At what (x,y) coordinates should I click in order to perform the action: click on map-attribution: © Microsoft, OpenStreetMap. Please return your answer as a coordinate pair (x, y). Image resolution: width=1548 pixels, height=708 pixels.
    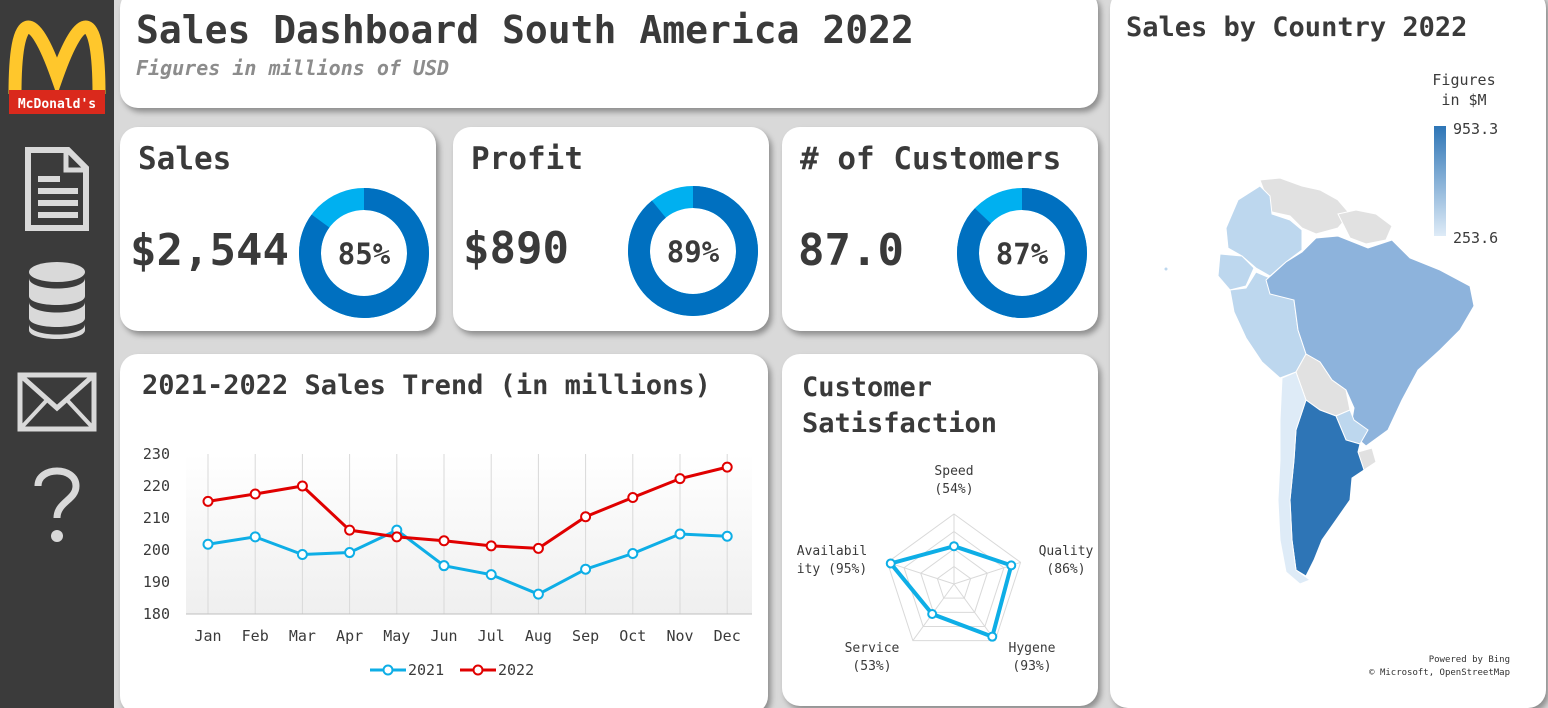
    Looking at the image, I should click on (1439, 673).